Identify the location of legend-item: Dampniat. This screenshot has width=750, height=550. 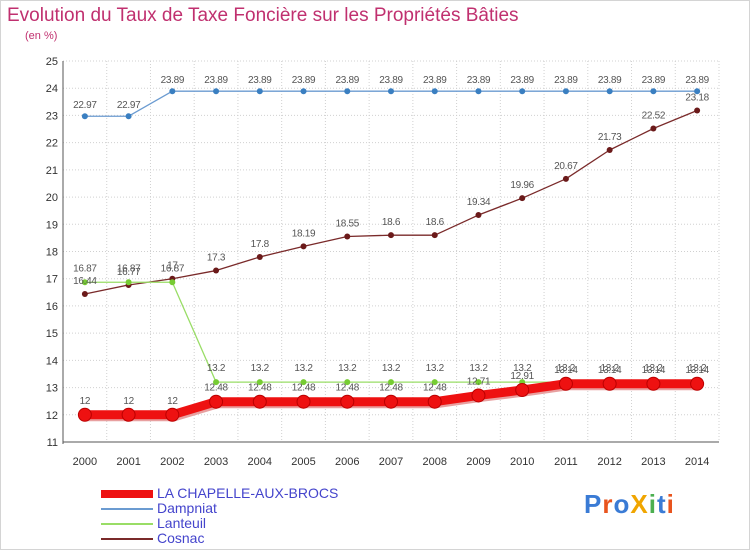
(219, 508).